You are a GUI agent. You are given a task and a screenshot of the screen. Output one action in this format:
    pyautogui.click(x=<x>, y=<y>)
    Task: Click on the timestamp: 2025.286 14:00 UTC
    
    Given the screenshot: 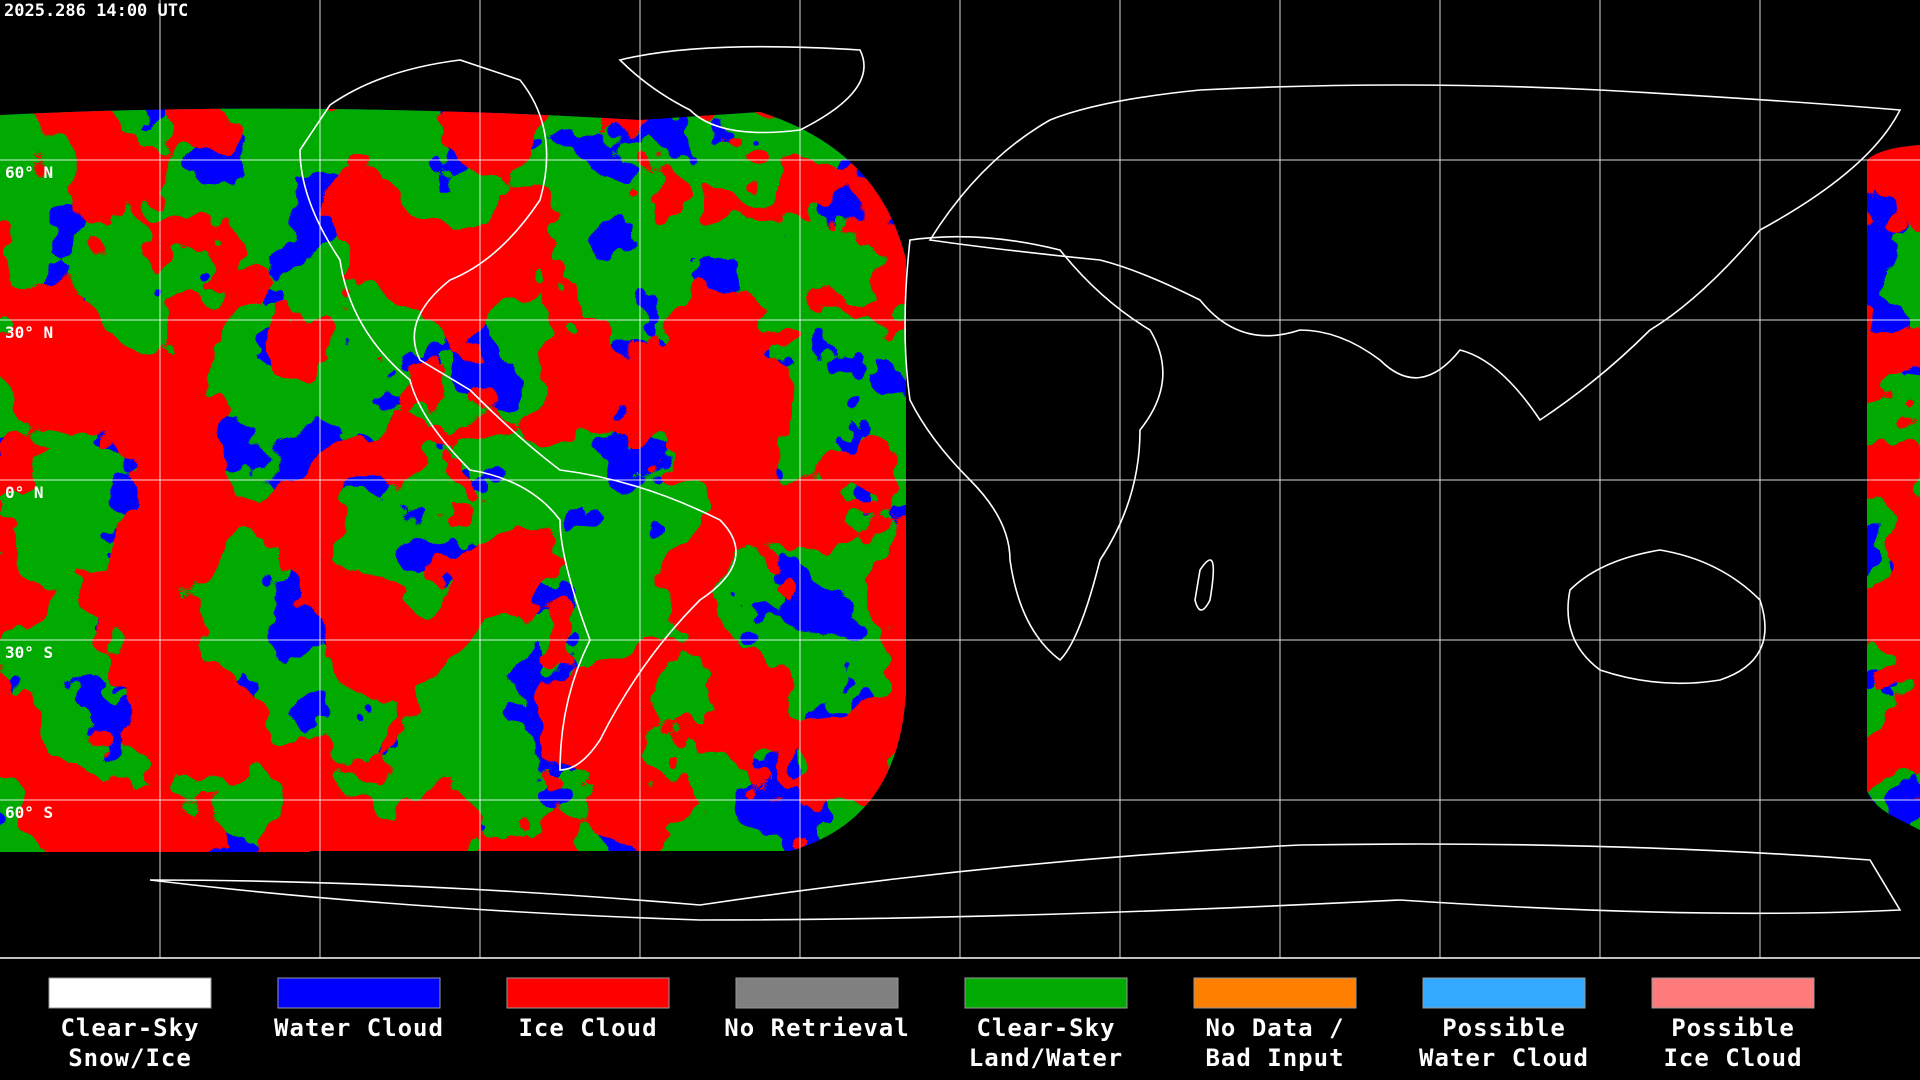 What is the action you would take?
    pyautogui.click(x=96, y=11)
    